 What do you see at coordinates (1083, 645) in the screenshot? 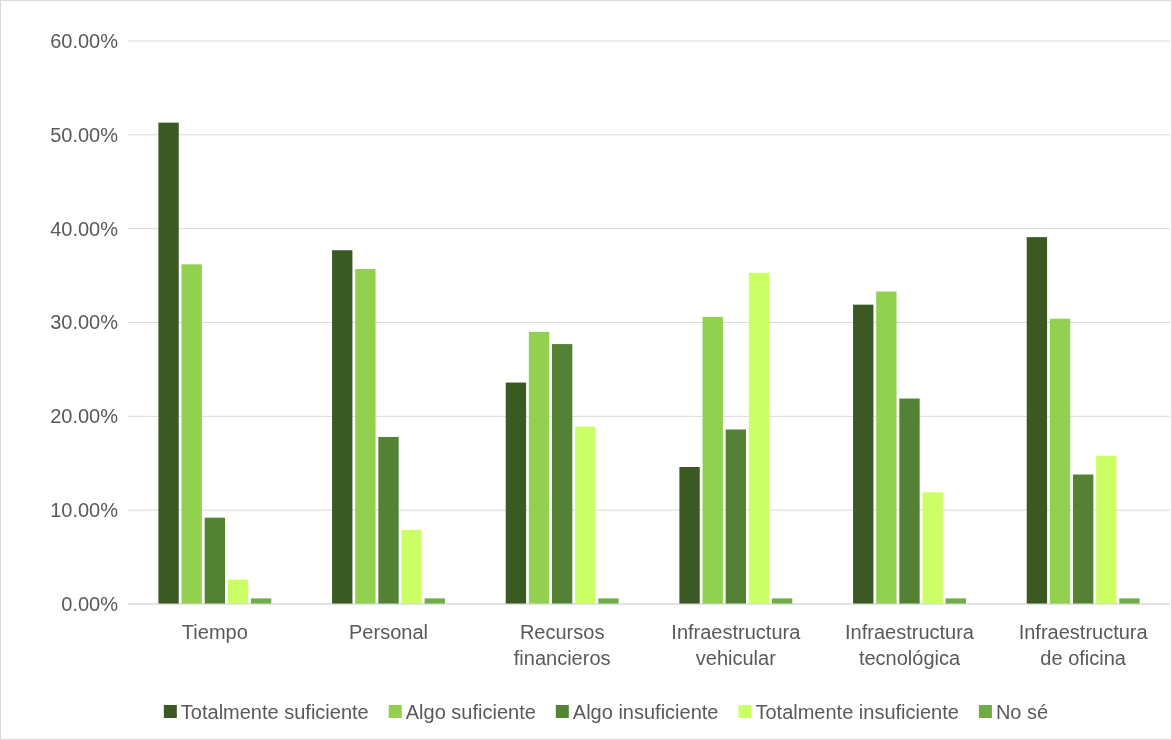
I see `x-tick-label: Infraestructura de oficina` at bounding box center [1083, 645].